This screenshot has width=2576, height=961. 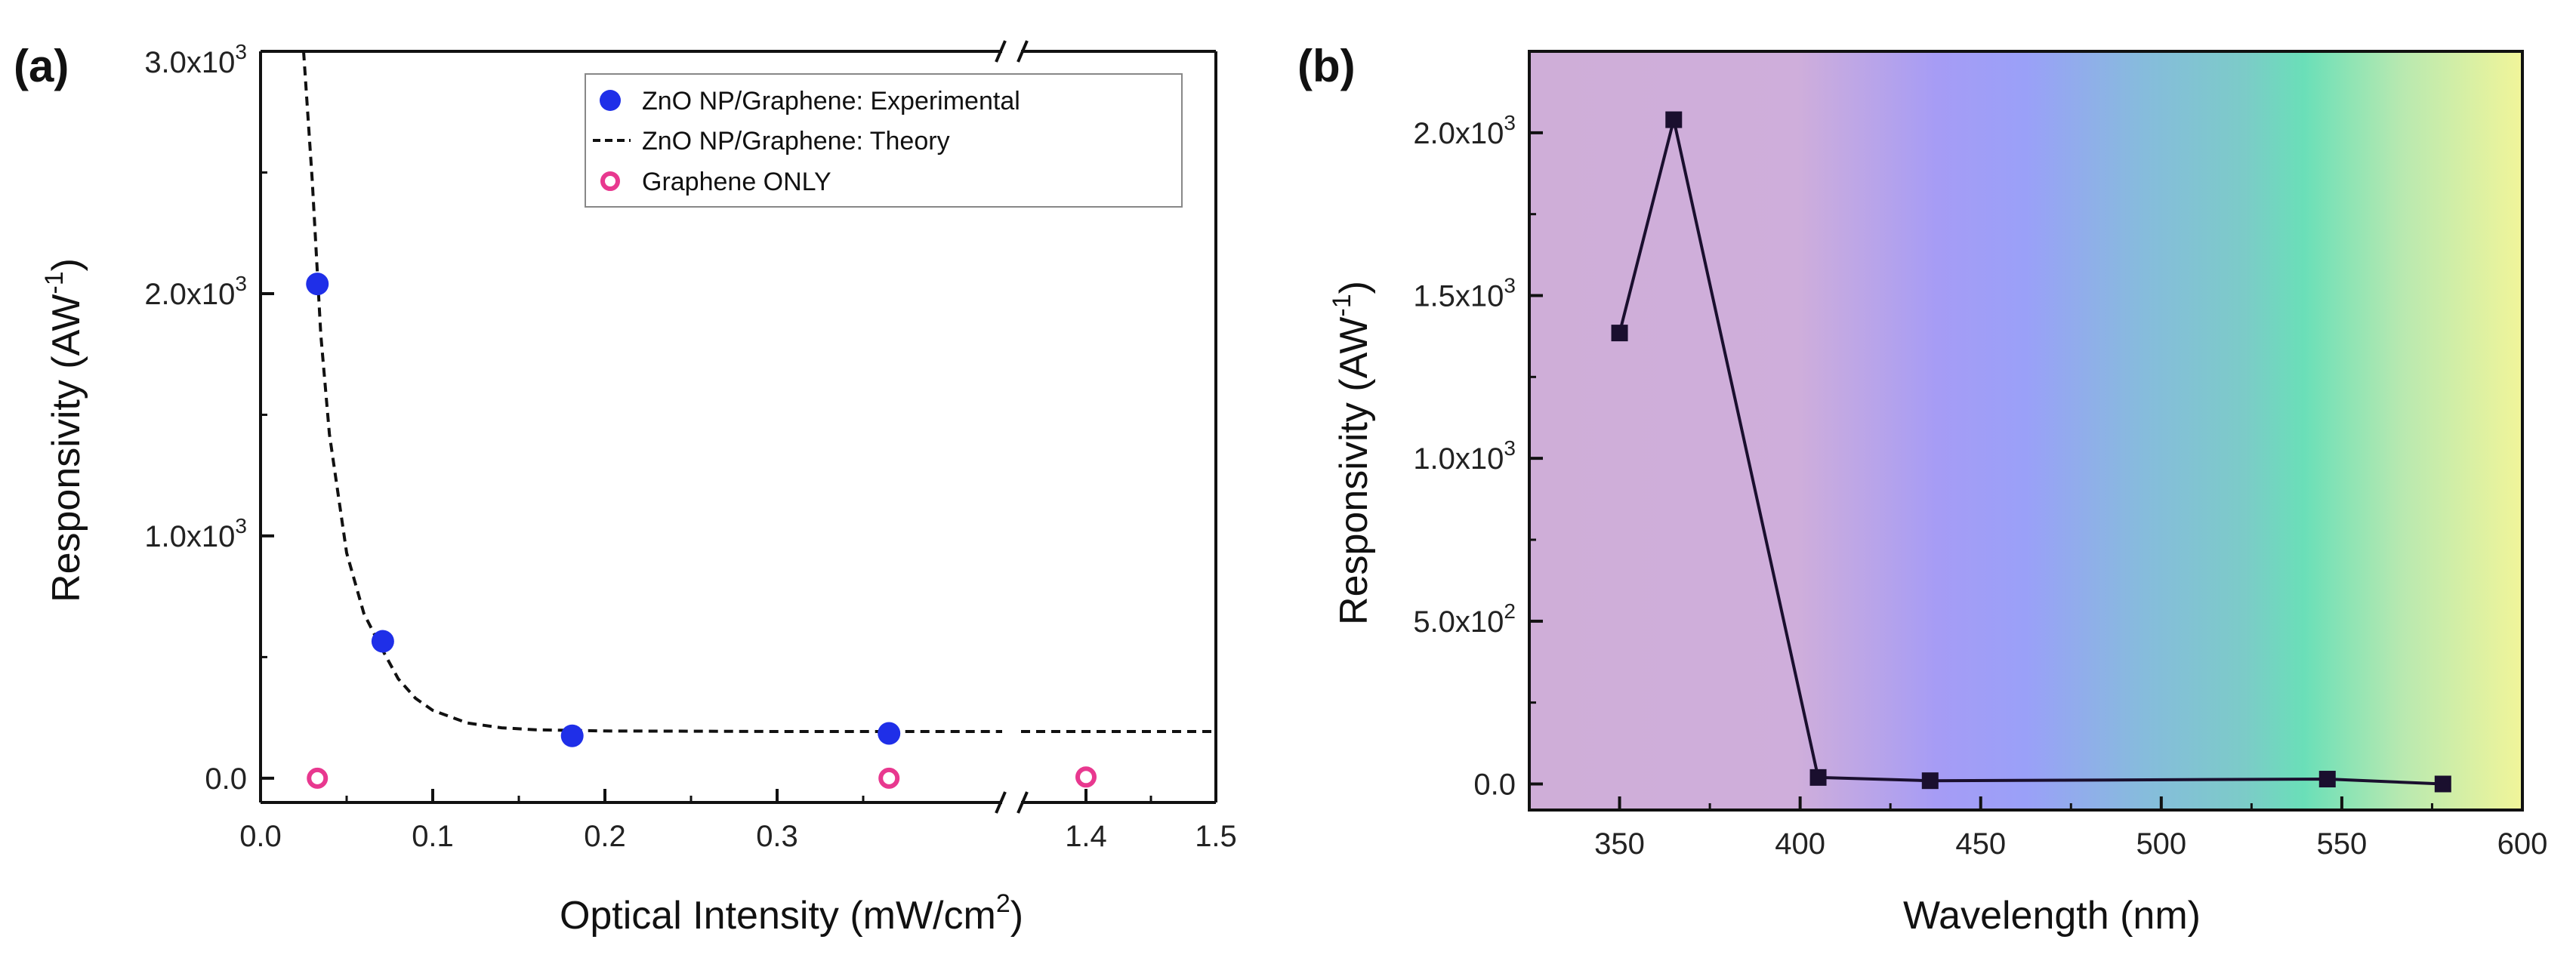 What do you see at coordinates (1016, 916) in the screenshot?
I see `panel-a-x-axis-title-end: )` at bounding box center [1016, 916].